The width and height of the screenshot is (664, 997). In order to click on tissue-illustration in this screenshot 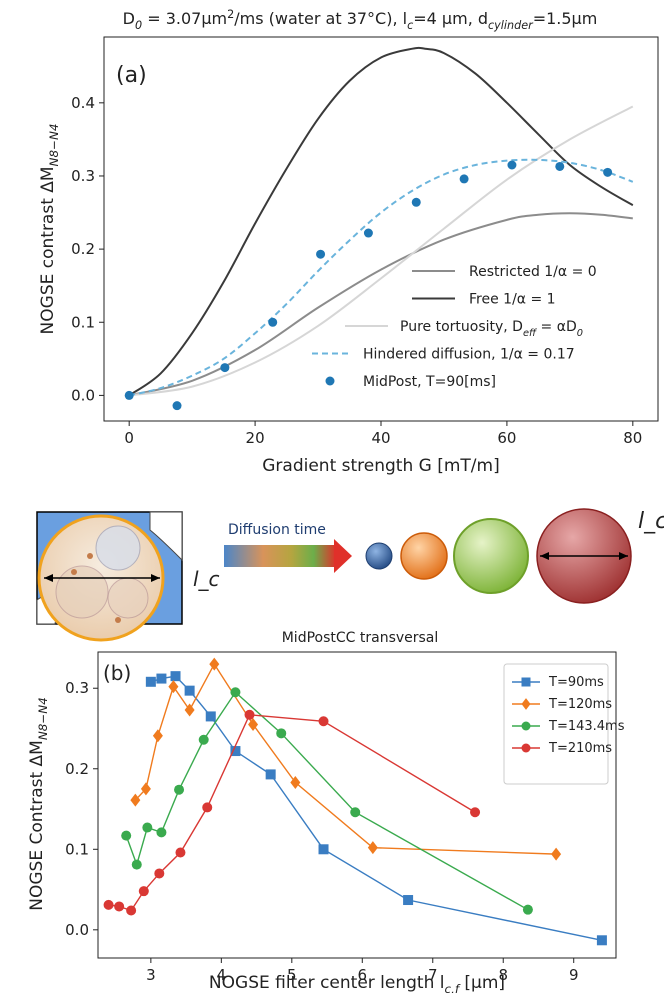, I will do `click(109, 576)`.